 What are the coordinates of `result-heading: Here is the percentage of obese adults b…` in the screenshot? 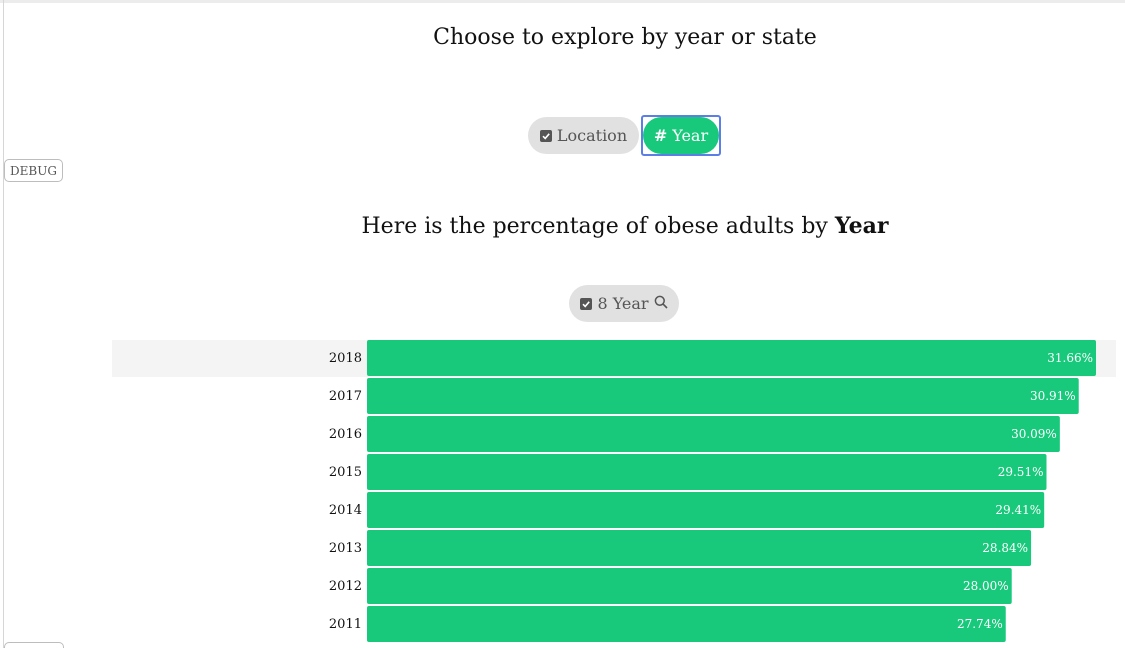 It's located at (562, 226).